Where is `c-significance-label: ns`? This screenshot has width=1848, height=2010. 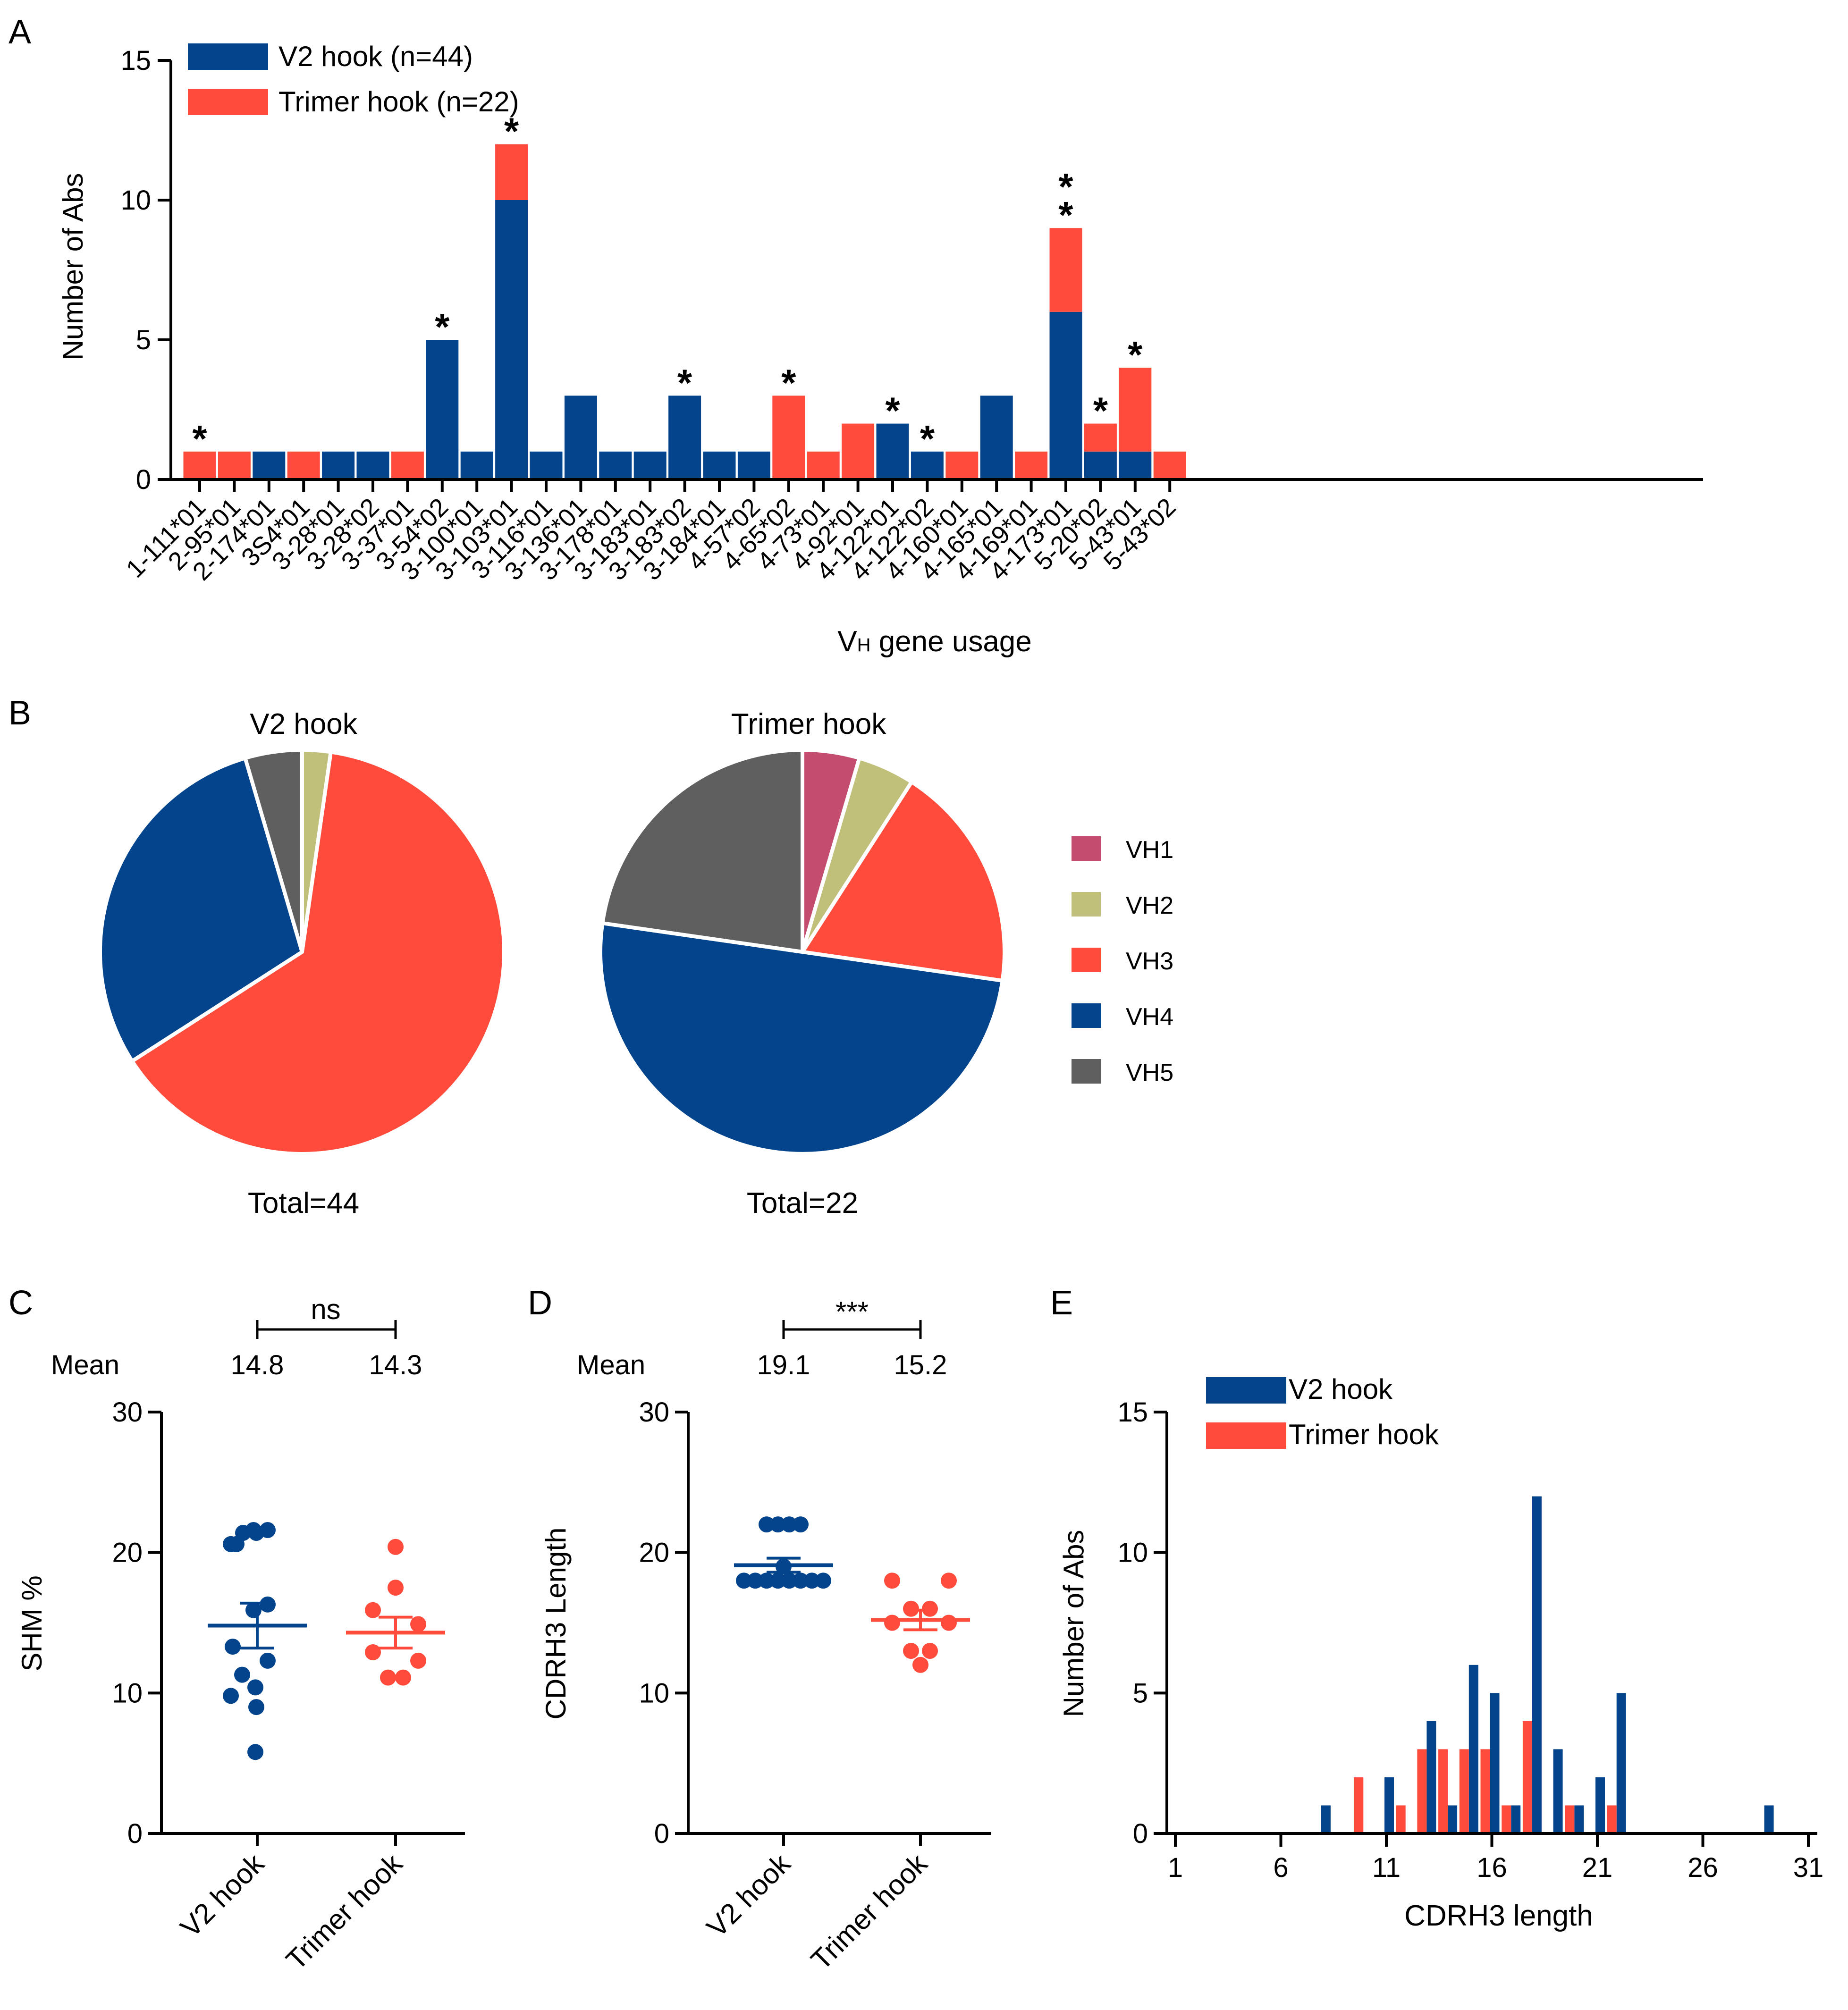
c-significance-label: ns is located at coordinates (325, 1309).